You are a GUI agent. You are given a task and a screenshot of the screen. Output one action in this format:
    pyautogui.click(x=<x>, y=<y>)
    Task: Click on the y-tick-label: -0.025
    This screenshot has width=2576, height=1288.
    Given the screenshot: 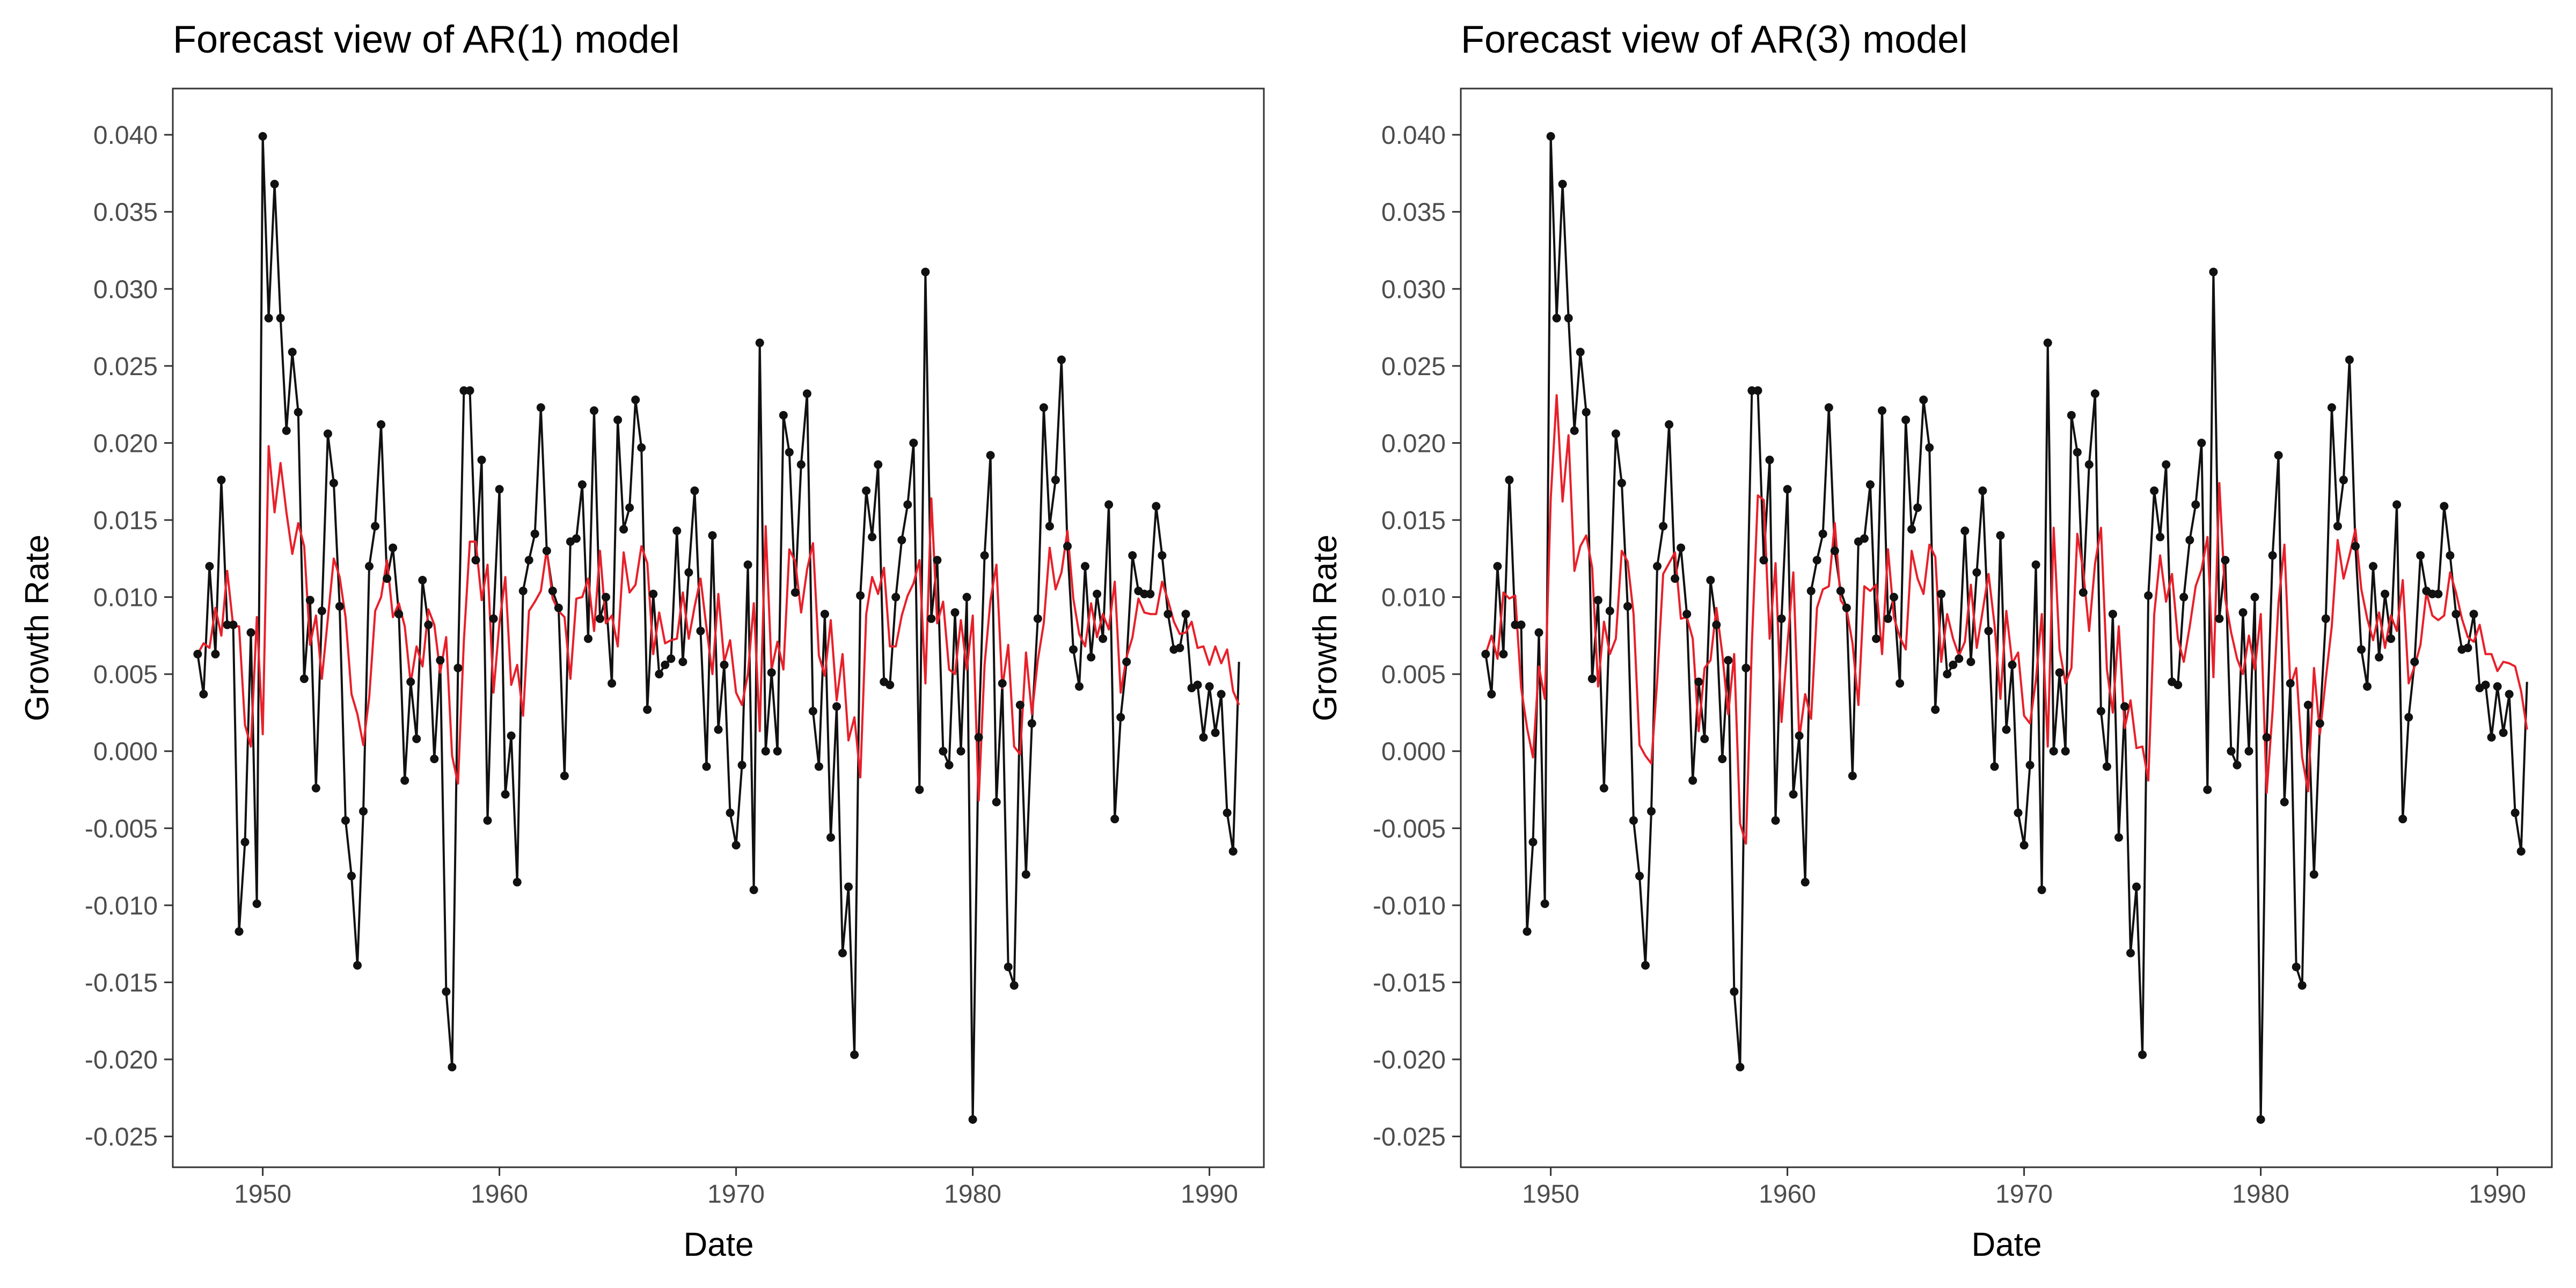 What is the action you would take?
    pyautogui.click(x=1409, y=1137)
    